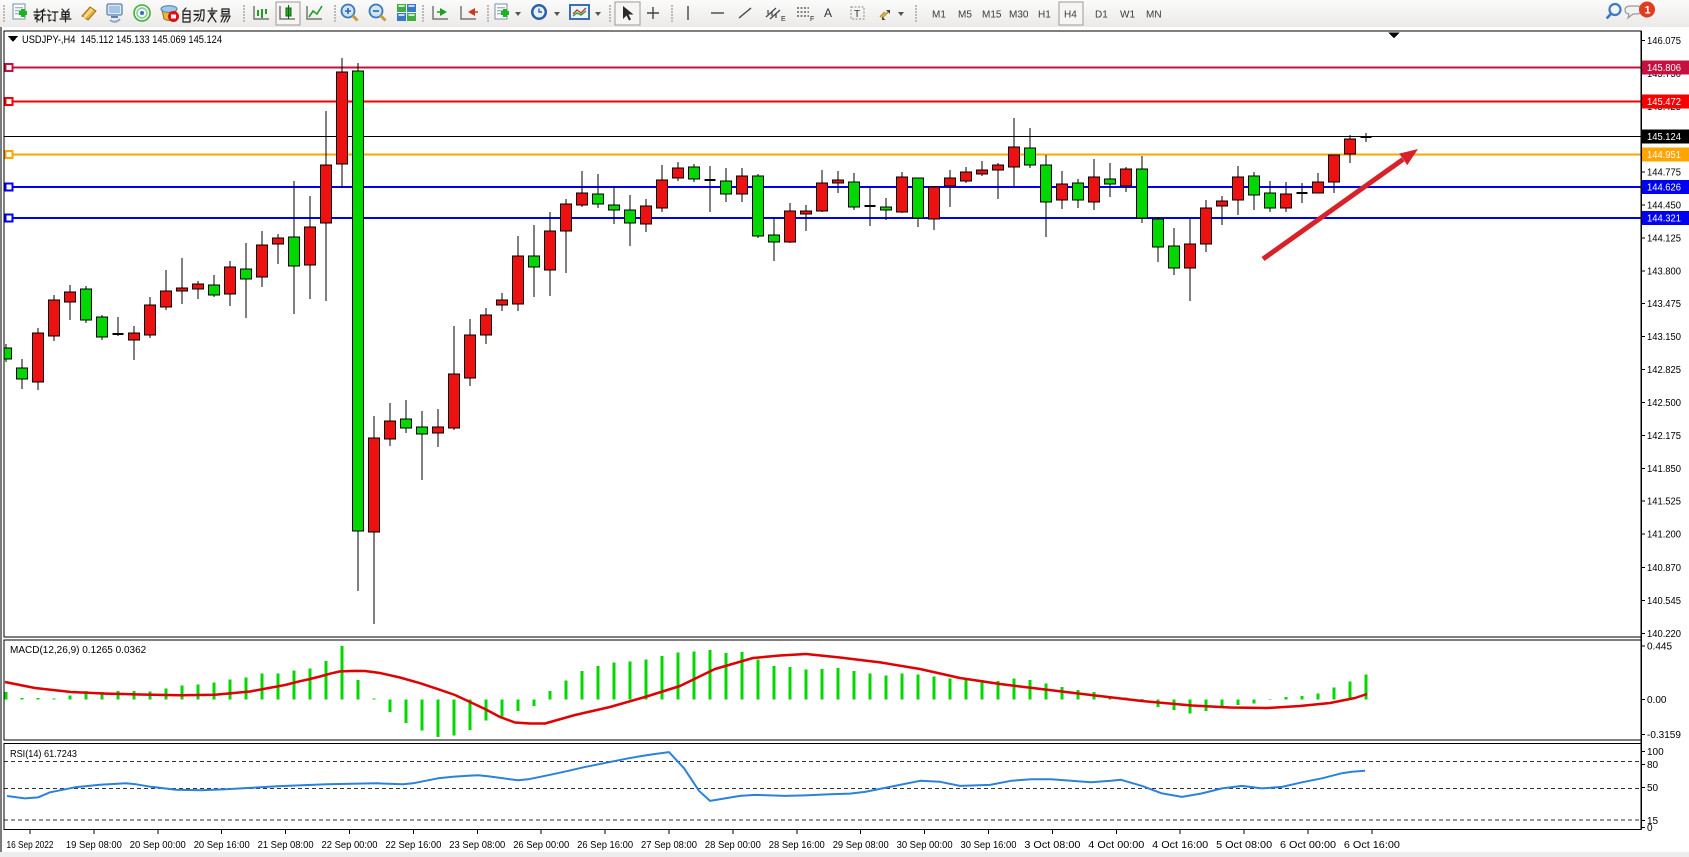  What do you see at coordinates (1044, 15) in the screenshot?
I see `svg-text: H1` at bounding box center [1044, 15].